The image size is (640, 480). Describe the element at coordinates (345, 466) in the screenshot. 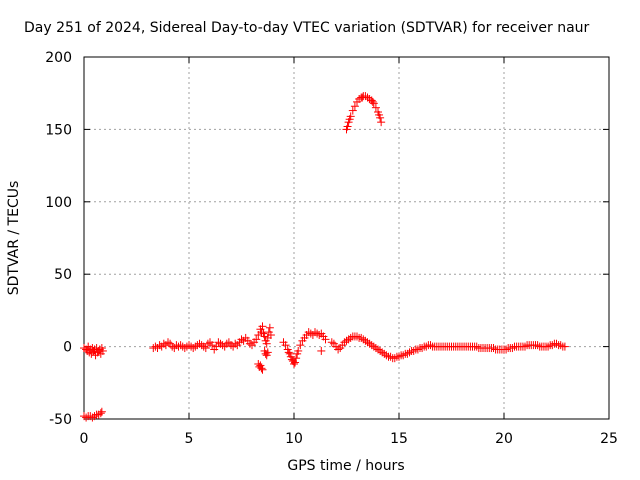

I see `x-axis-label: GPS time / hours` at that location.